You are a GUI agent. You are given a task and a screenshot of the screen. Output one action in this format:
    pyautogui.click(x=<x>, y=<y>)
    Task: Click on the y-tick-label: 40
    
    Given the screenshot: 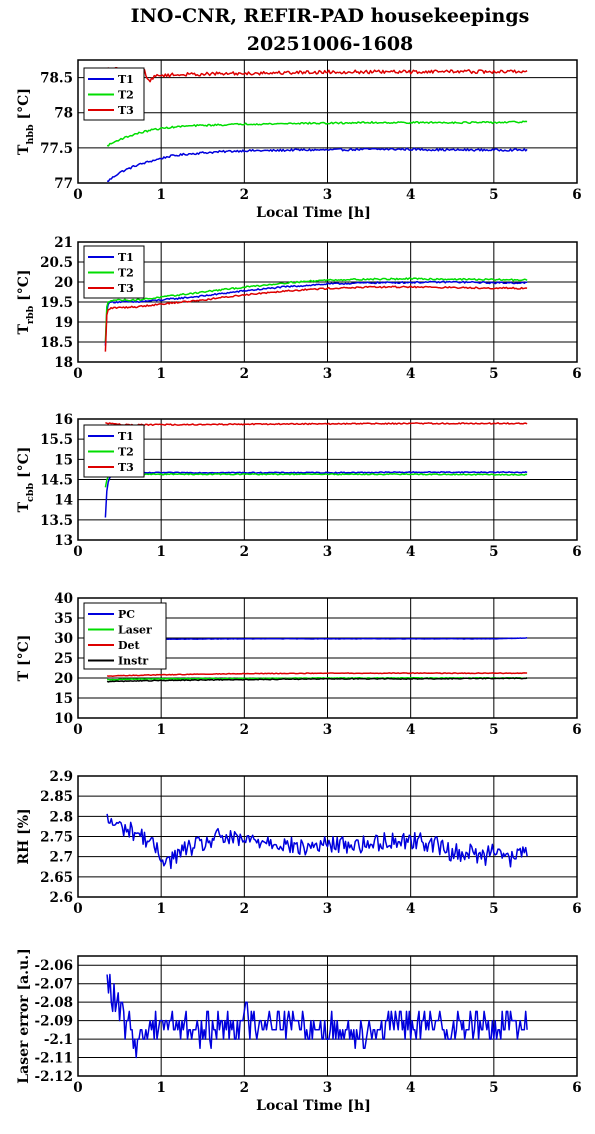 What is the action you would take?
    pyautogui.click(x=63, y=599)
    